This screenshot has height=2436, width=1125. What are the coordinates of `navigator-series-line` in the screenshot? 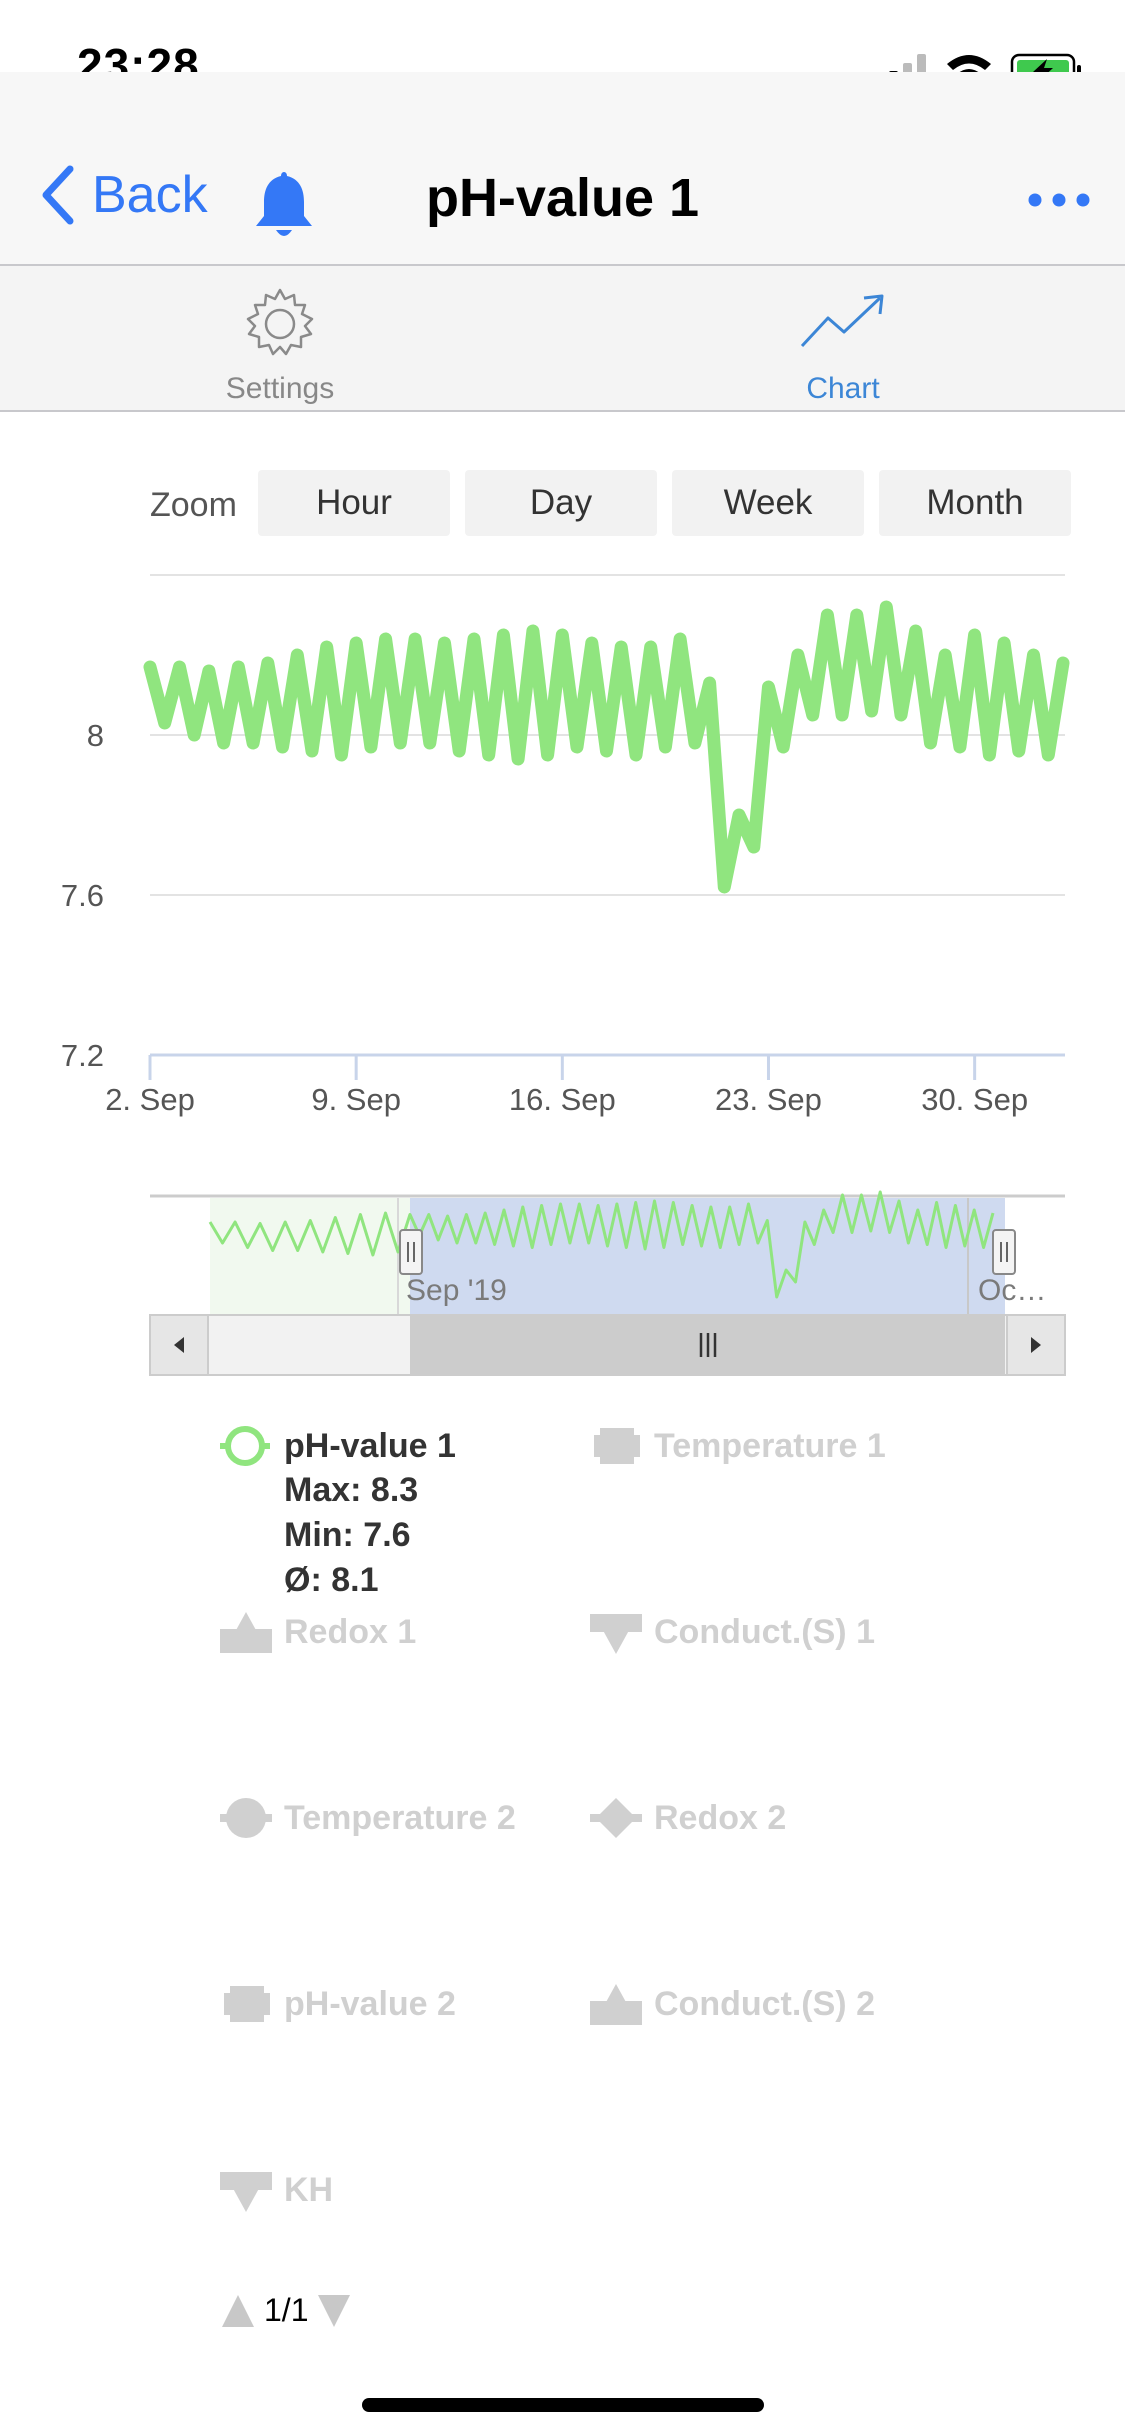 It's located at (601, 1244).